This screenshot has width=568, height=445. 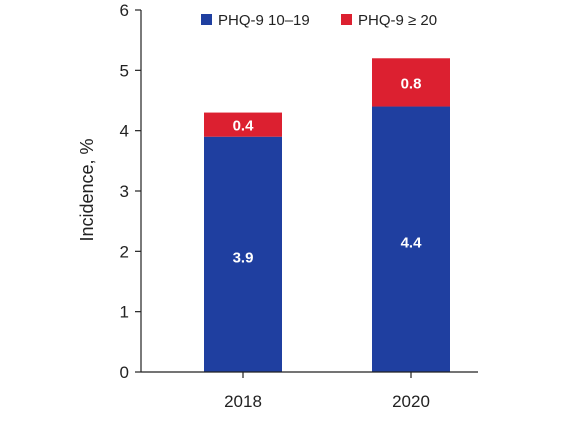 I want to click on data-label: 4.4, so click(x=412, y=242).